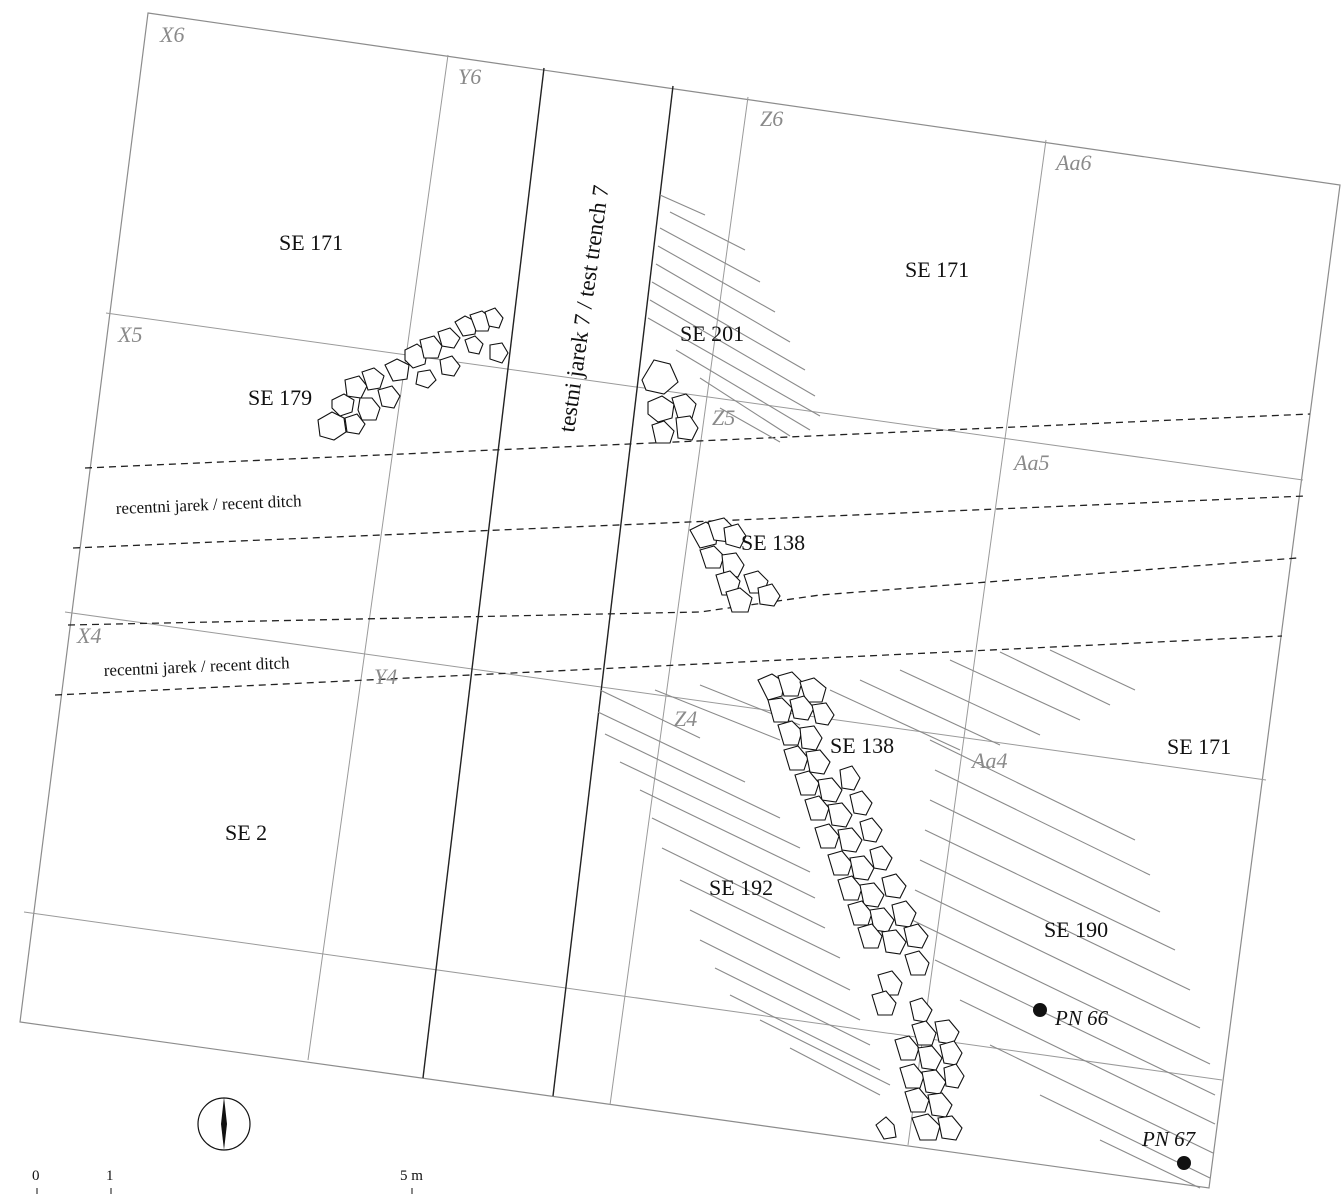  Describe the element at coordinates (196, 666) in the screenshot. I see `ditch-label-lower: recentni jarek / recent ditch` at that location.